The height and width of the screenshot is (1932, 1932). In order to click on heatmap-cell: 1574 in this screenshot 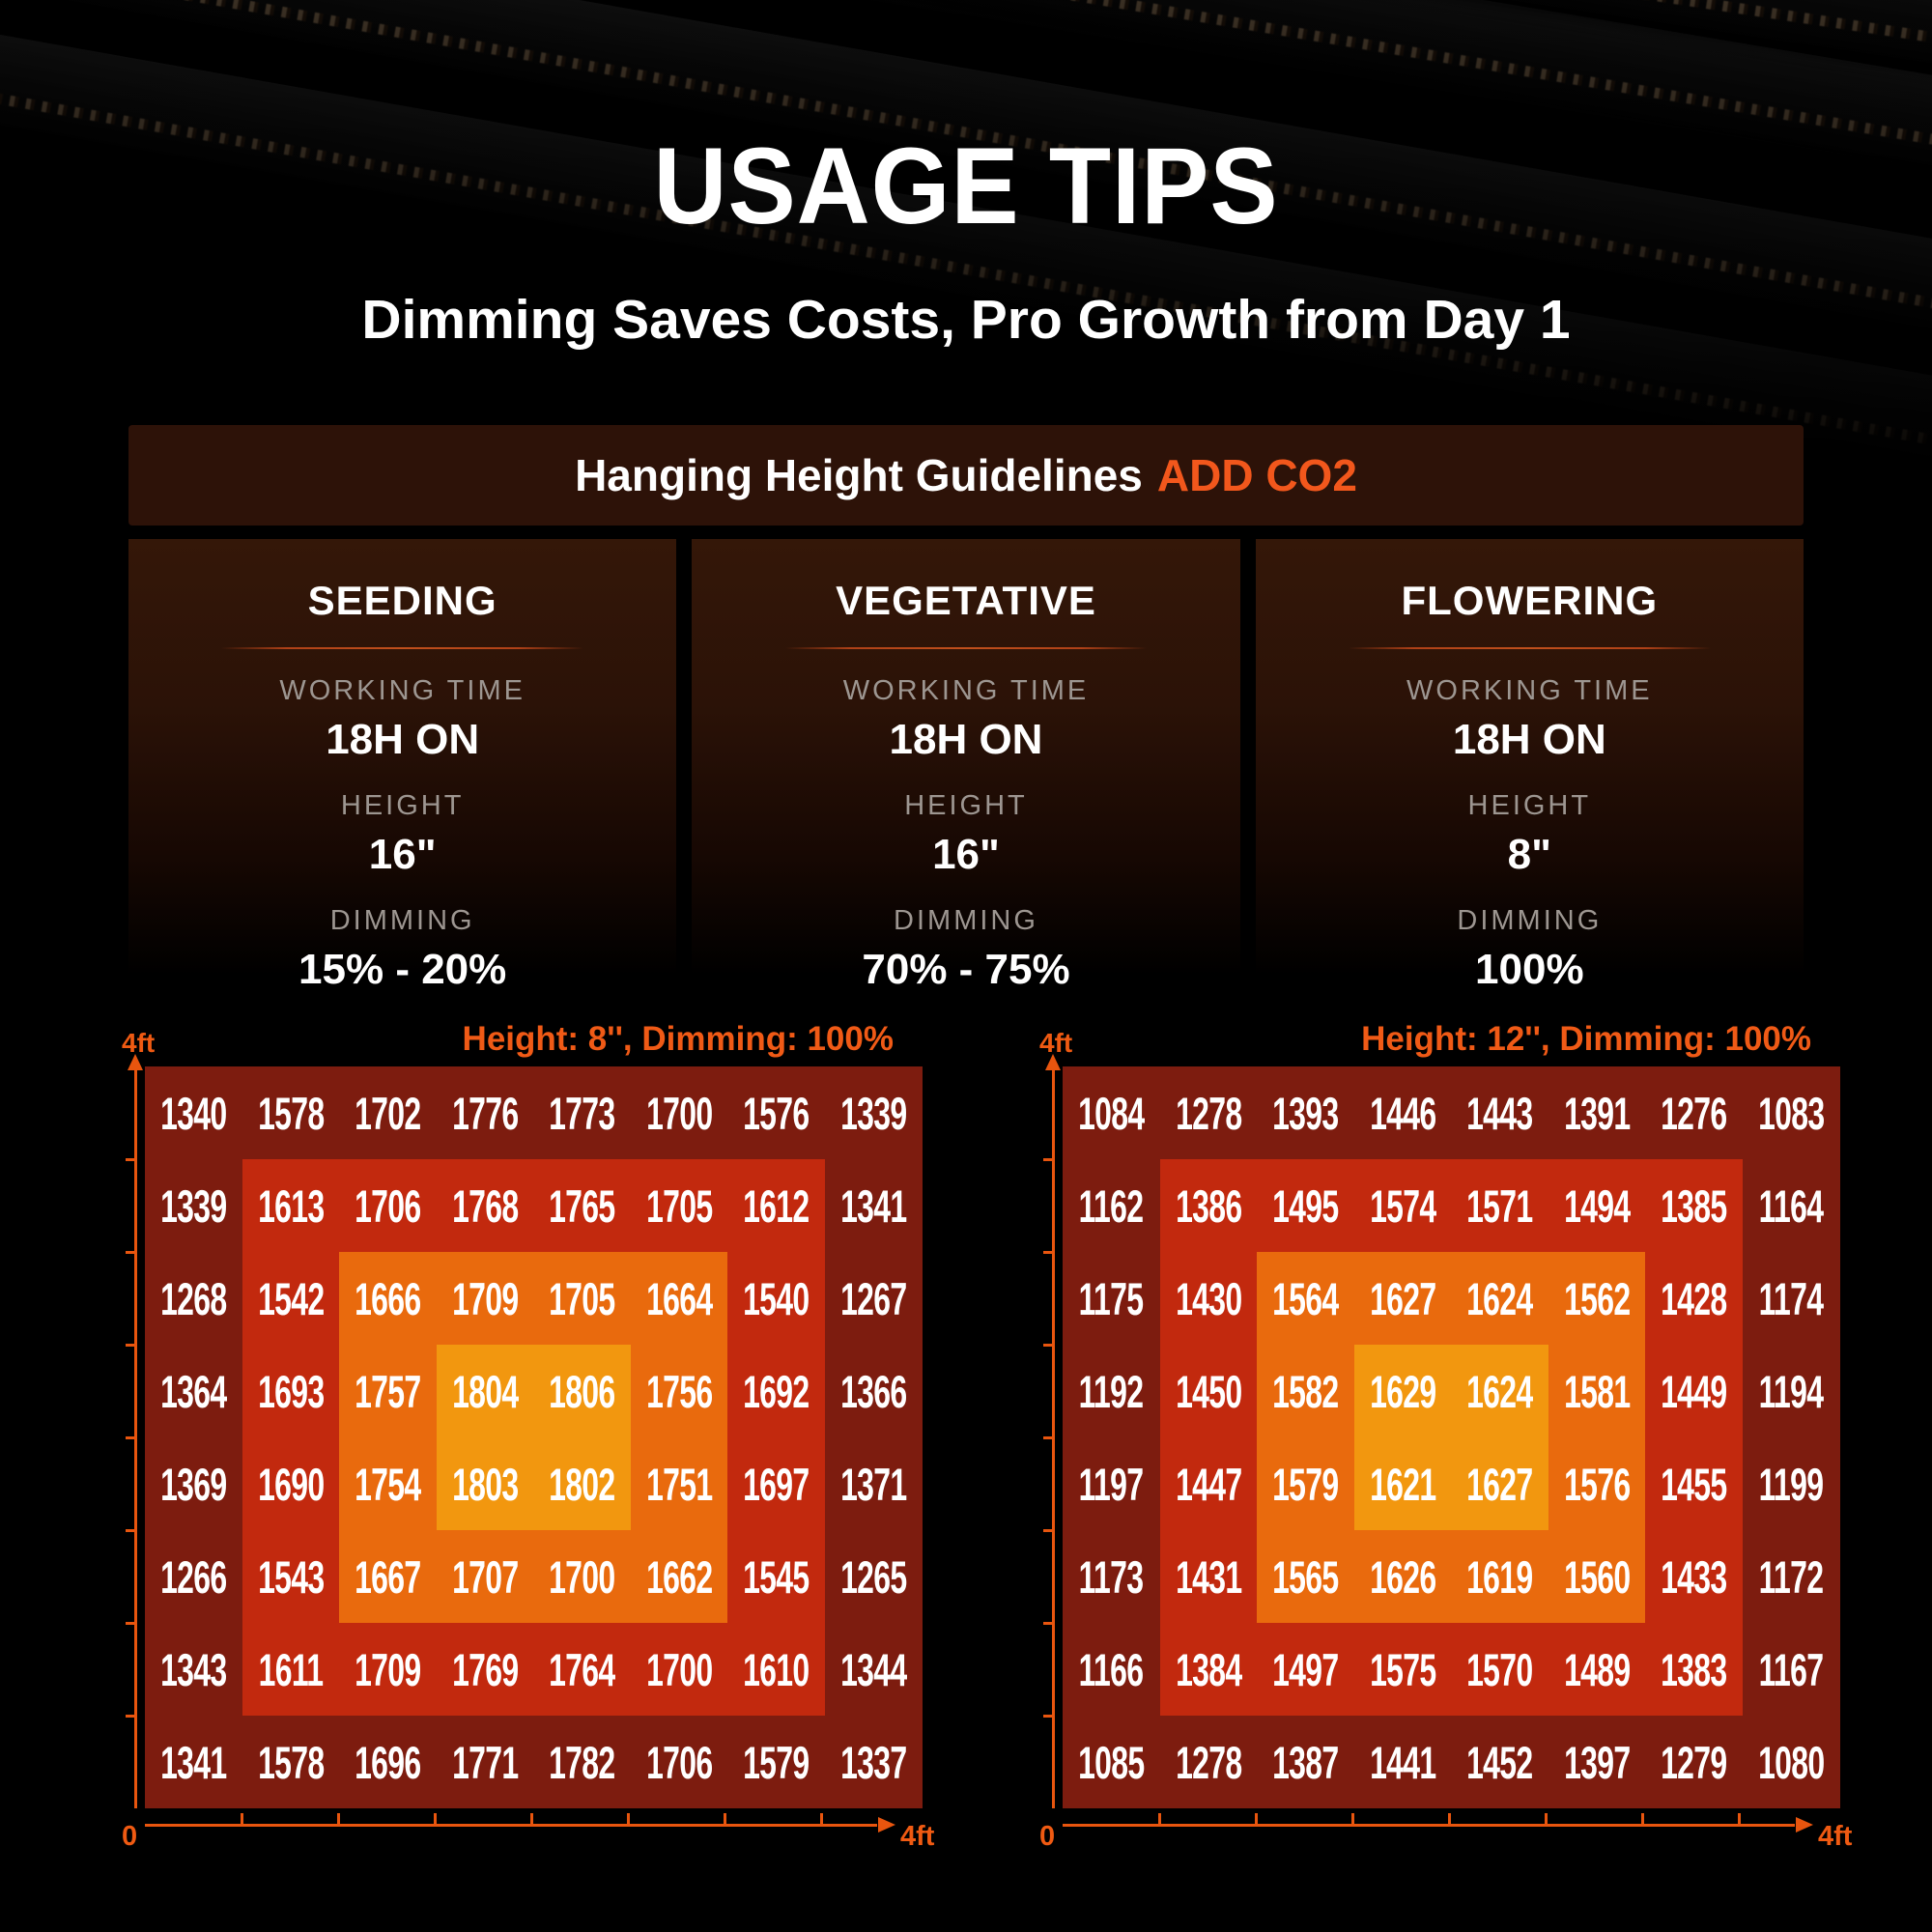, I will do `click(1402, 1205)`.